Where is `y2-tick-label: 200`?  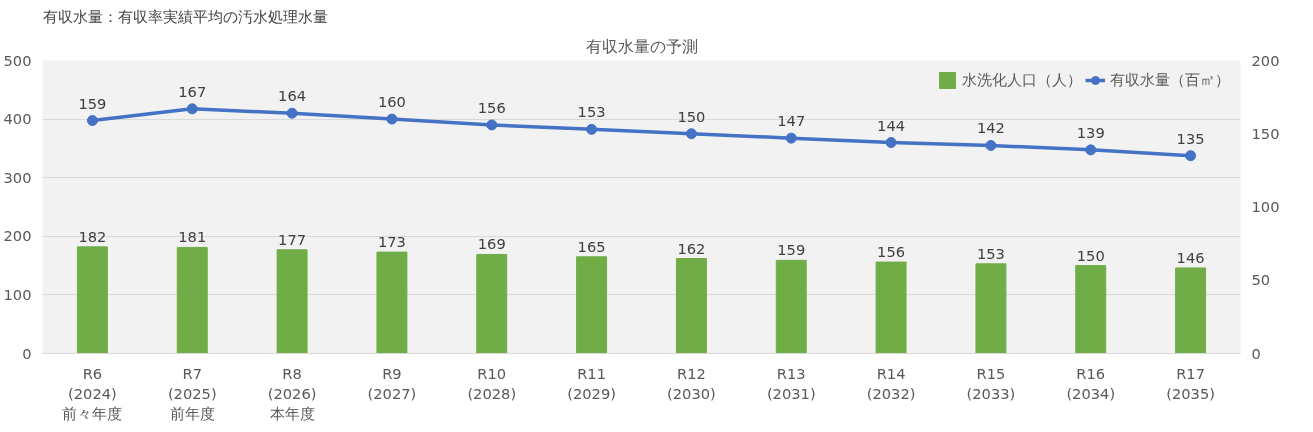 y2-tick-label: 200 is located at coordinates (1265, 60).